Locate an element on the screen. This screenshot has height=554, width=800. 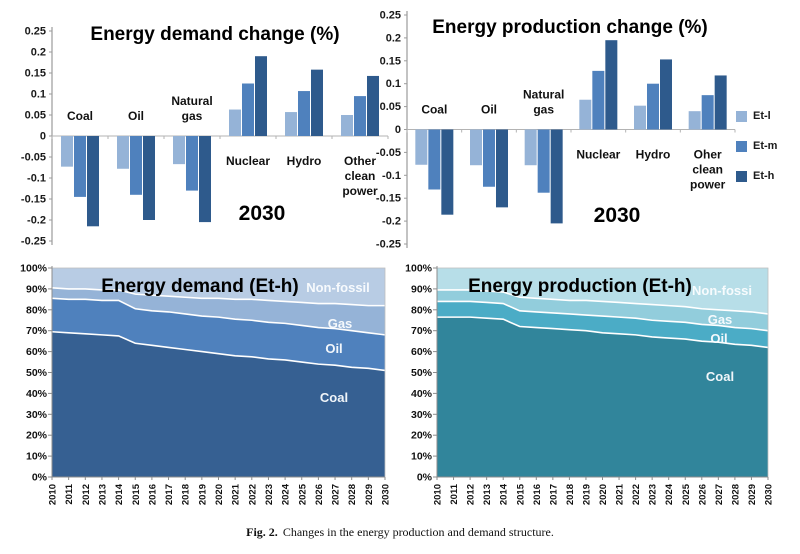
legend-item-Et-l: Et-l is located at coordinates (756, 116).